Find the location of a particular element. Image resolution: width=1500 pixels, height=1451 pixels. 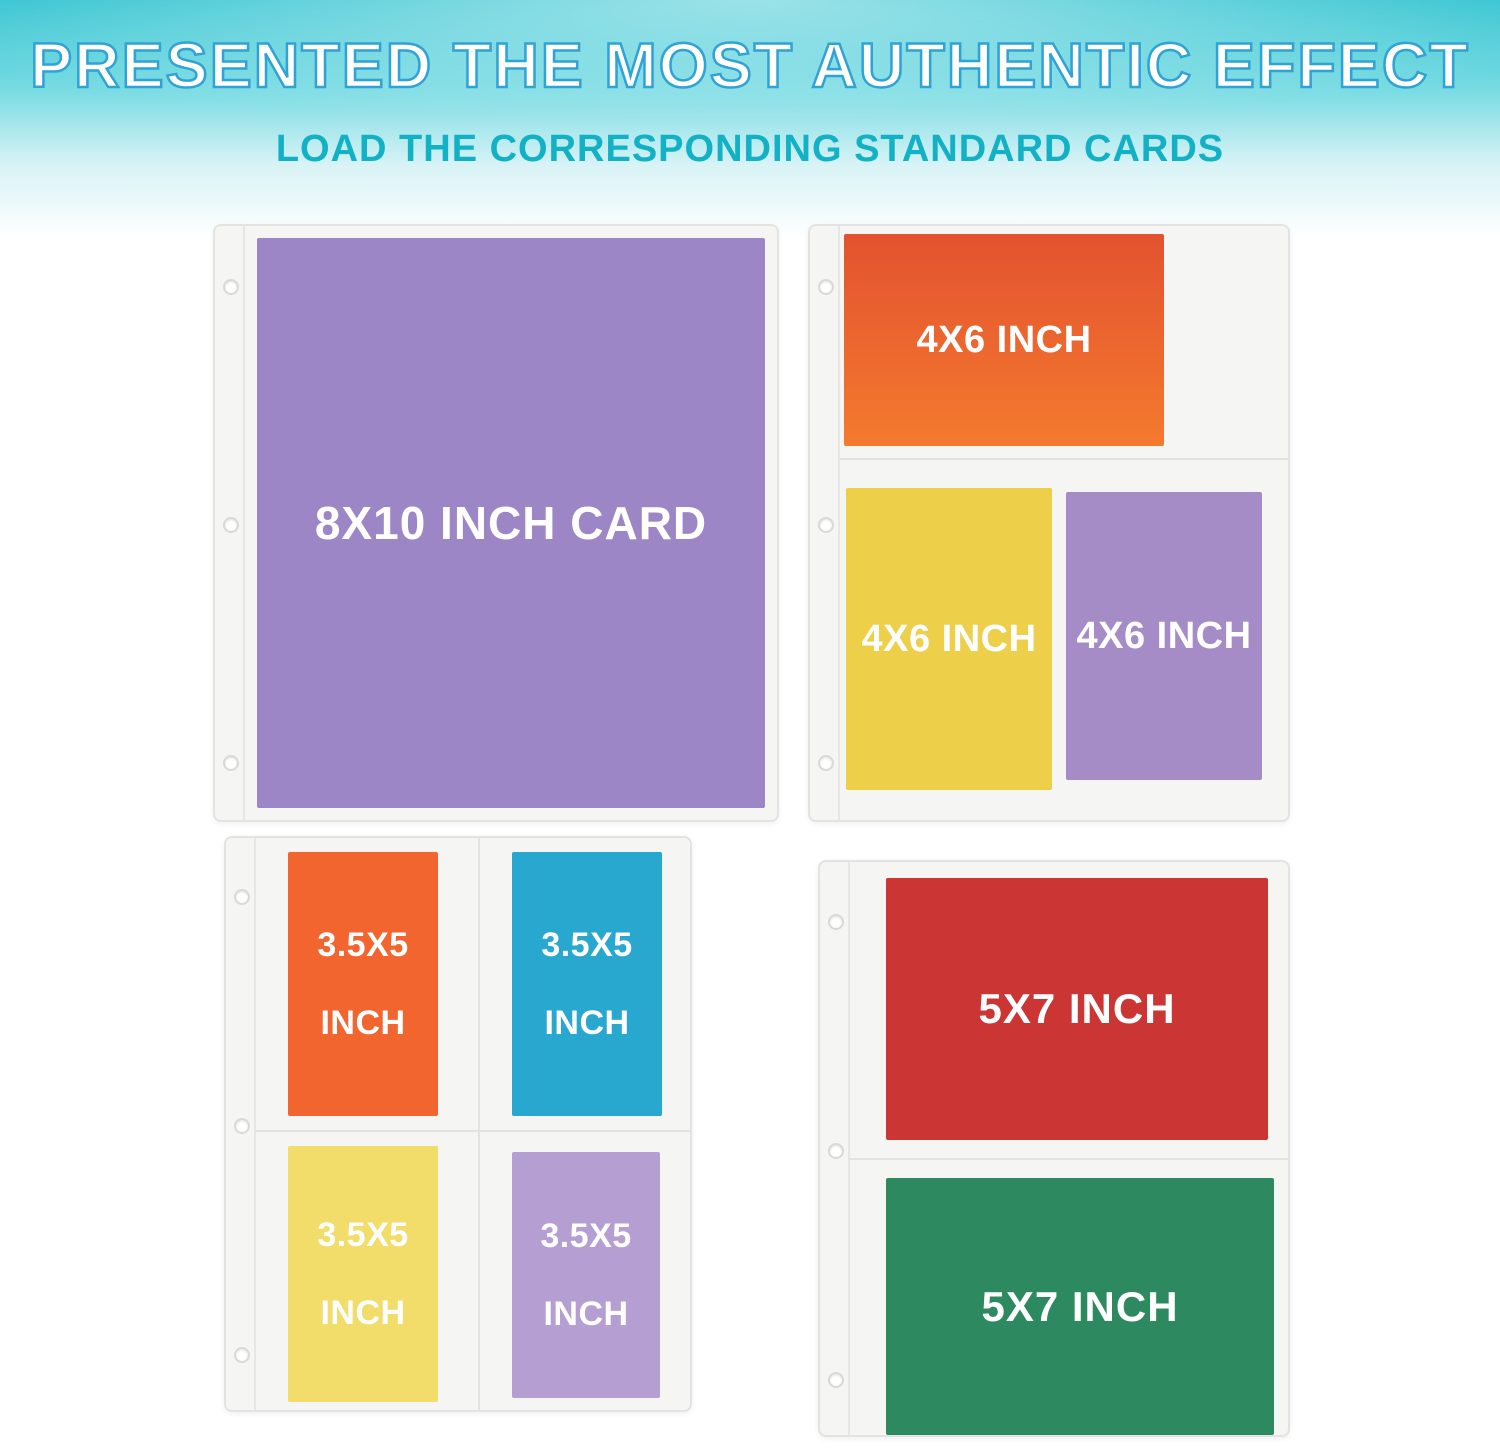

card-5x7-bottom: 5X7 INCH is located at coordinates (1080, 1306).